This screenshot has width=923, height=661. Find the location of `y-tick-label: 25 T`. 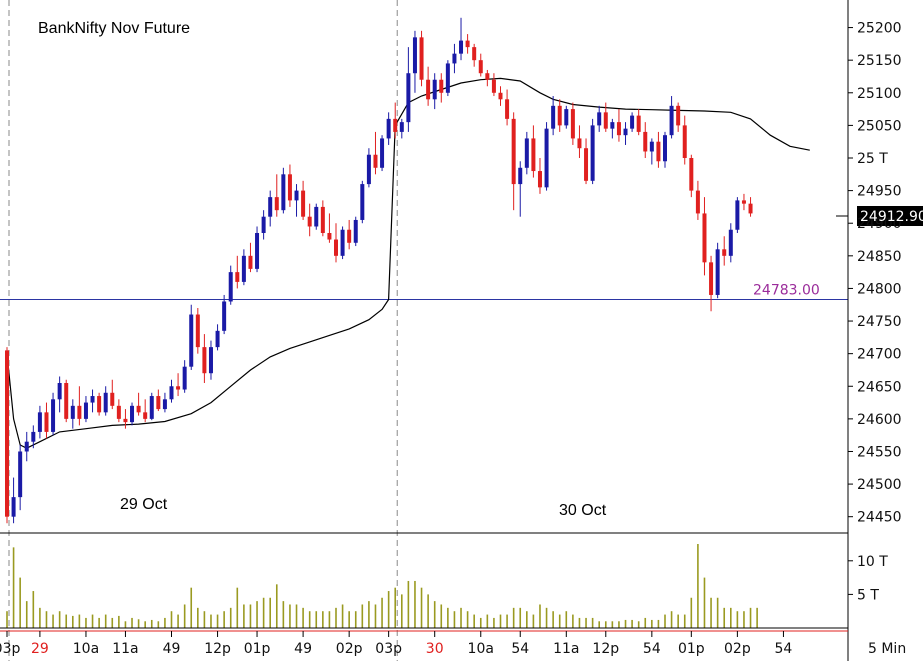

y-tick-label: 25 T is located at coordinates (872, 159).